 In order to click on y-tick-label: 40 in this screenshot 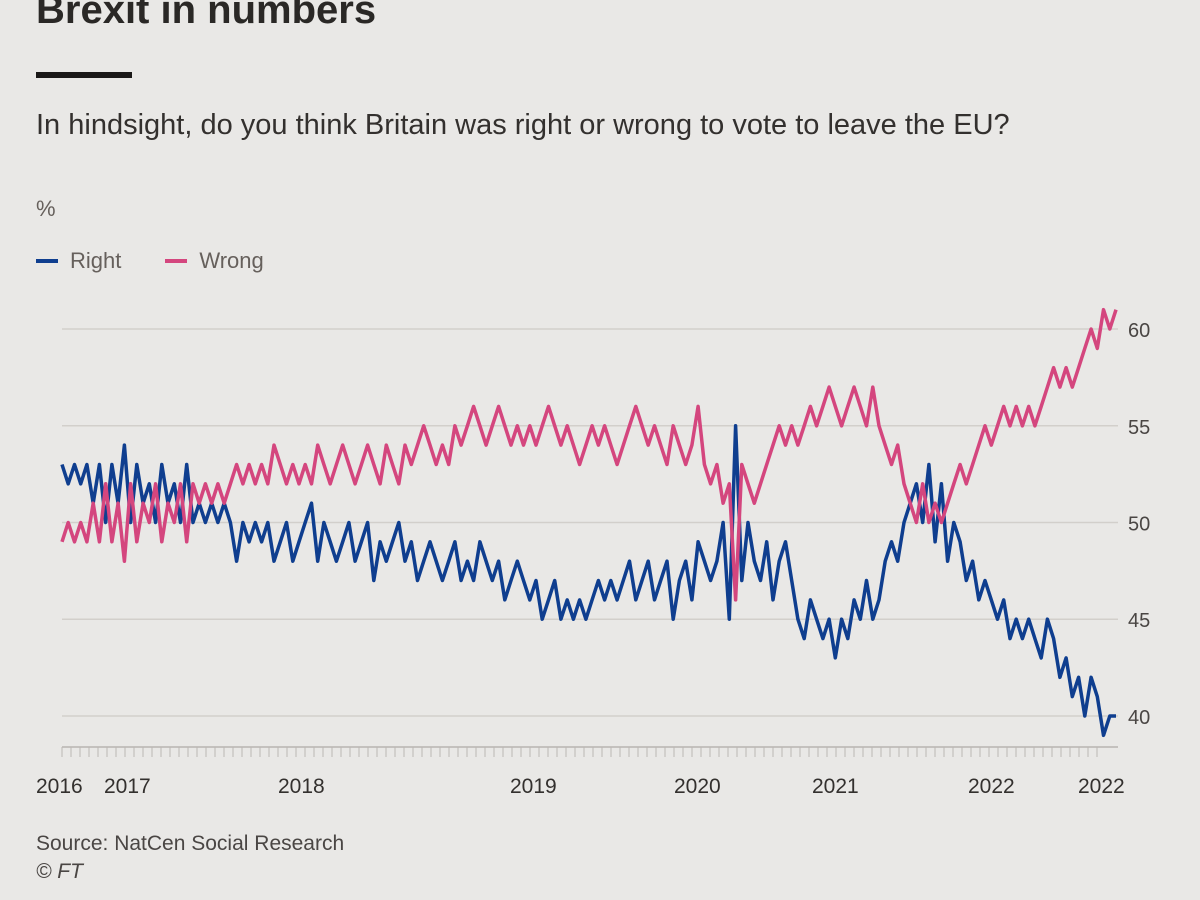, I will do `click(1139, 718)`.